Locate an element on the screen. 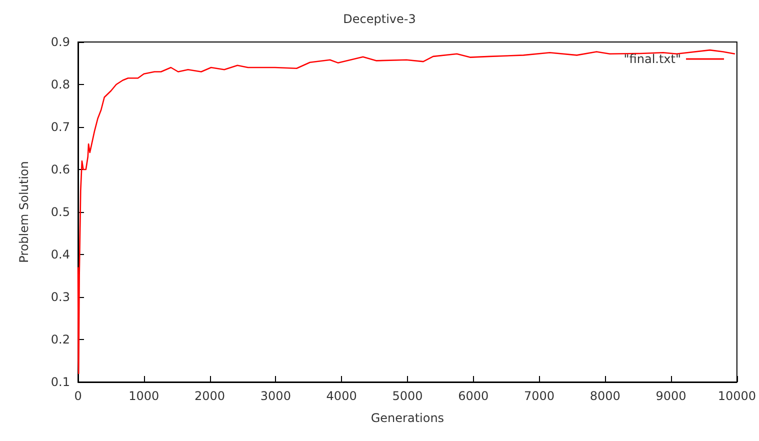 The image size is (759, 441). x-tick-label: 8000 is located at coordinates (605, 396).